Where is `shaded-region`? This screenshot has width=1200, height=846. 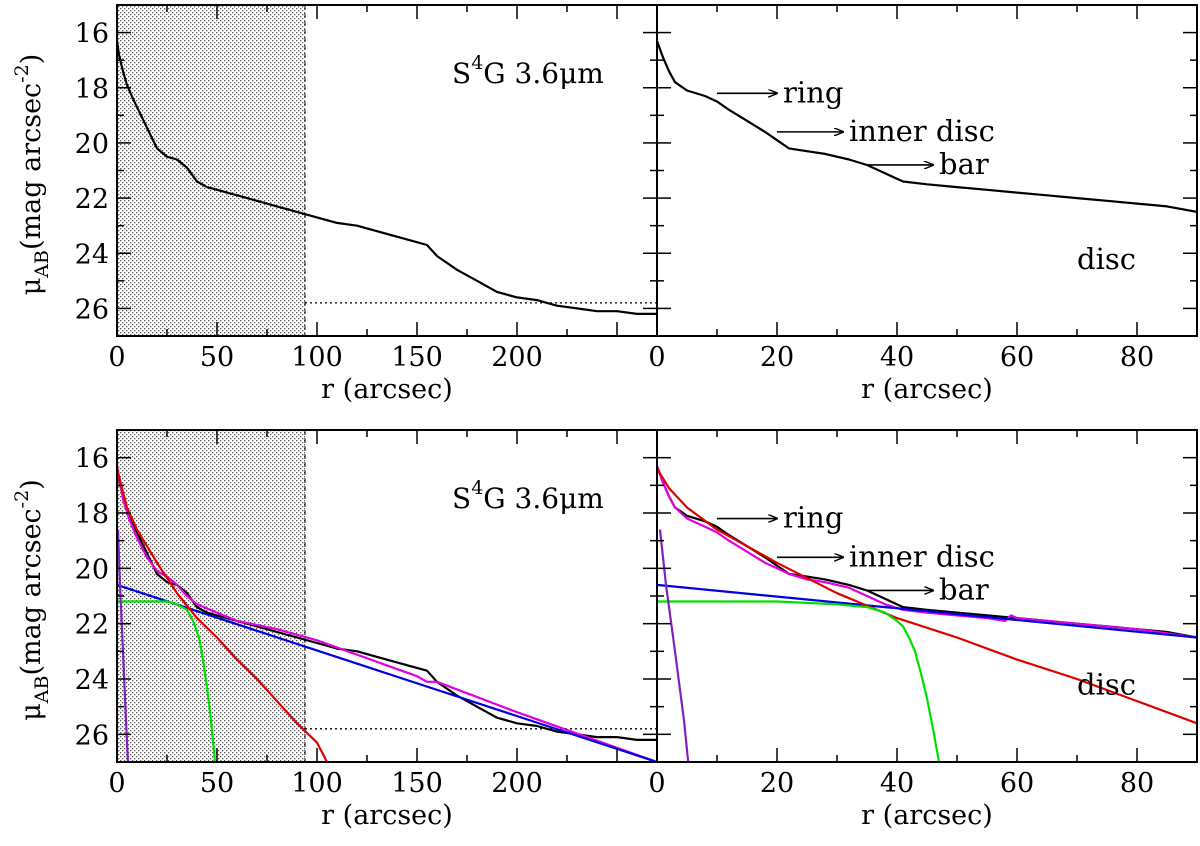
shaded-region is located at coordinates (211, 170).